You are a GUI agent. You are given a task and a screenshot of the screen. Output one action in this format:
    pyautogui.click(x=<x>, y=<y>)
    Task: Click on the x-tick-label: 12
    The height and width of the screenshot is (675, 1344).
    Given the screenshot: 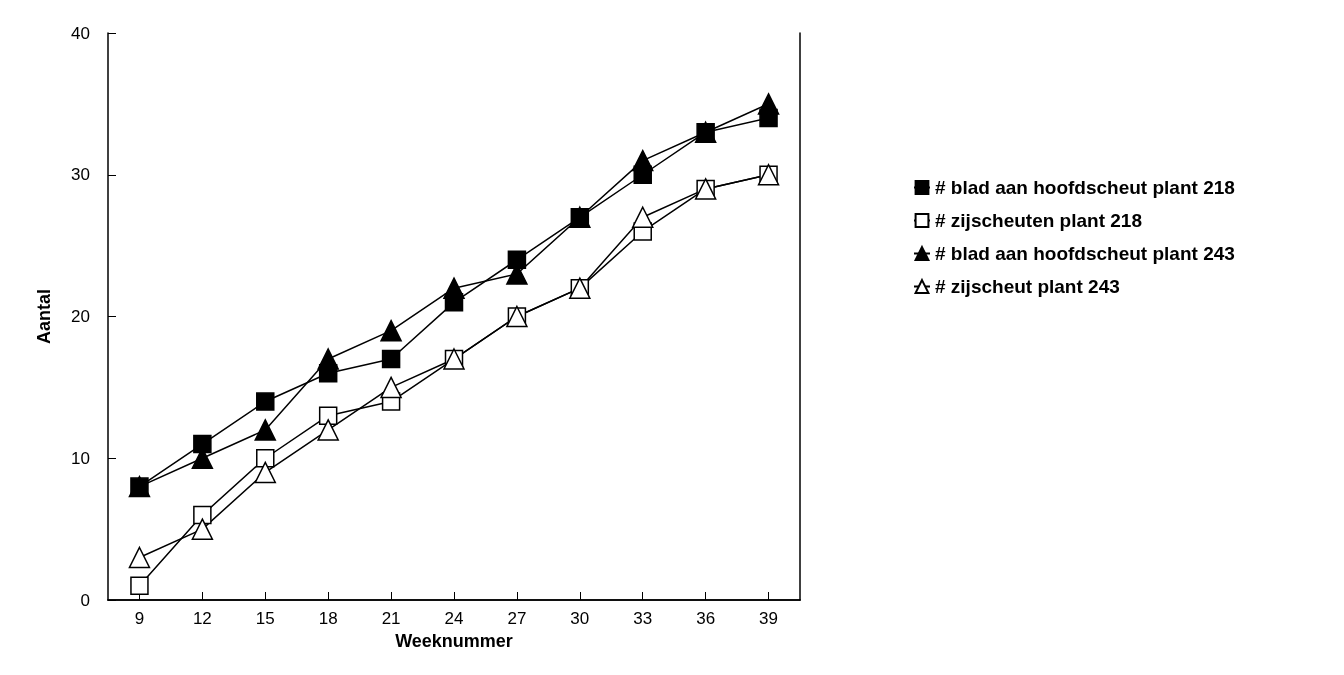 What is the action you would take?
    pyautogui.click(x=202, y=618)
    